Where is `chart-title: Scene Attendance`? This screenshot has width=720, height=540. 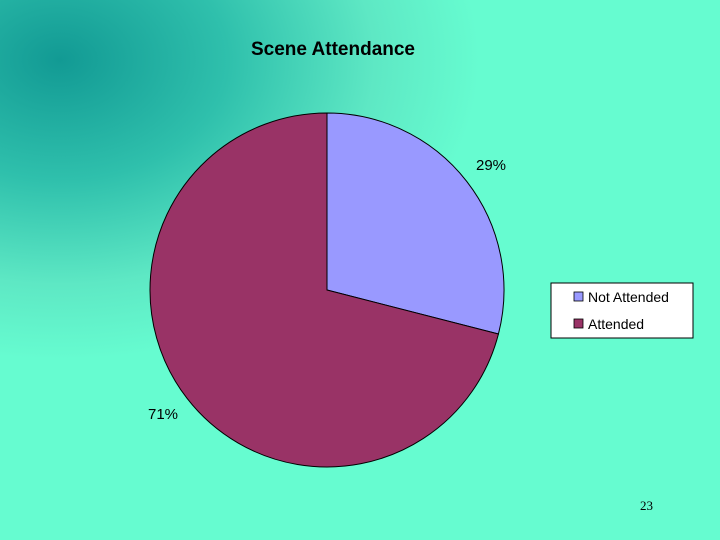
chart-title: Scene Attendance is located at coordinates (333, 49).